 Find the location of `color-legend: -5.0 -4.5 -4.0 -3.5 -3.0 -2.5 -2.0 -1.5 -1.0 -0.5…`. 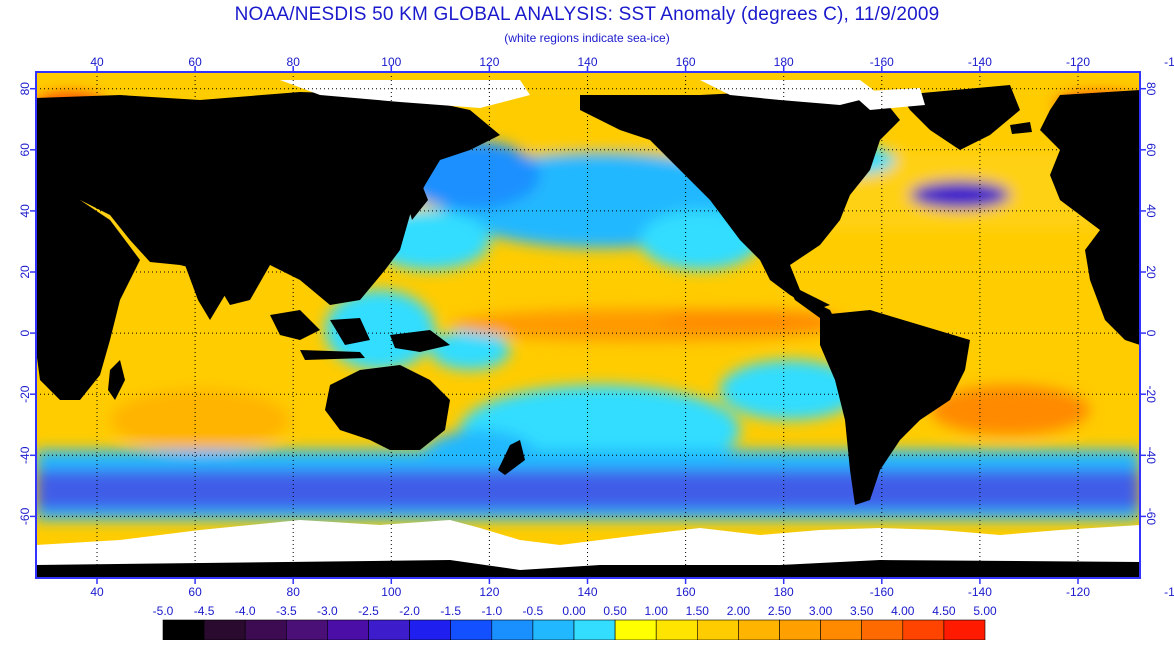

color-legend: -5.0 -4.5 -4.0 -3.5 -3.0 -2.5 -2.0 -1.5 -1.0 -0.5… is located at coordinates (575, 622).